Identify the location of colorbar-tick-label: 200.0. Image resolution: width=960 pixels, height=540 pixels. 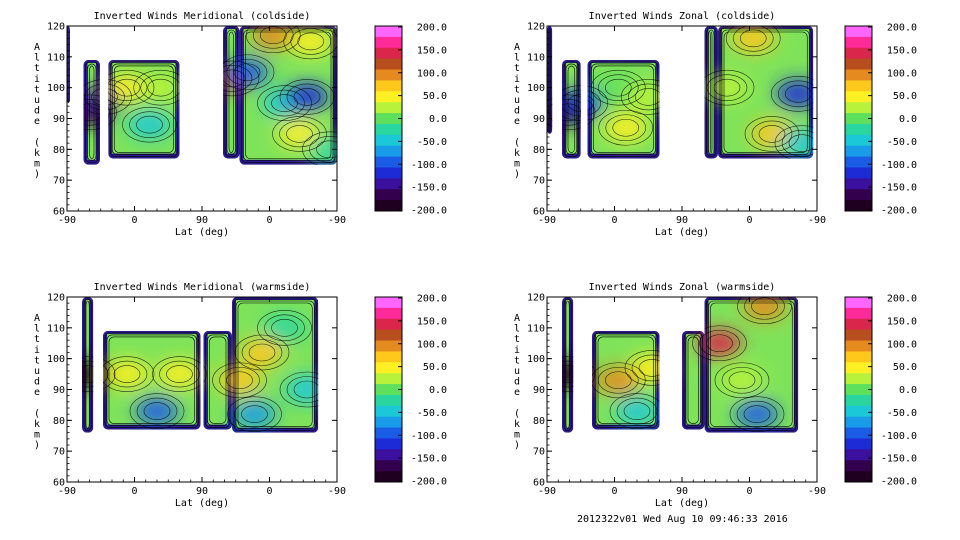
(902, 28).